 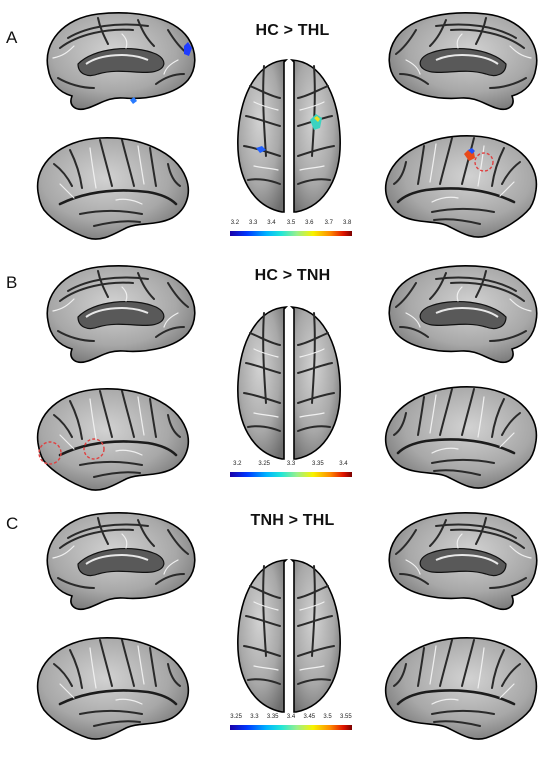 I want to click on colorbar: 3.25 3.3 3.35 3.4 3.45 3.5 3.55, so click(x=291, y=722).